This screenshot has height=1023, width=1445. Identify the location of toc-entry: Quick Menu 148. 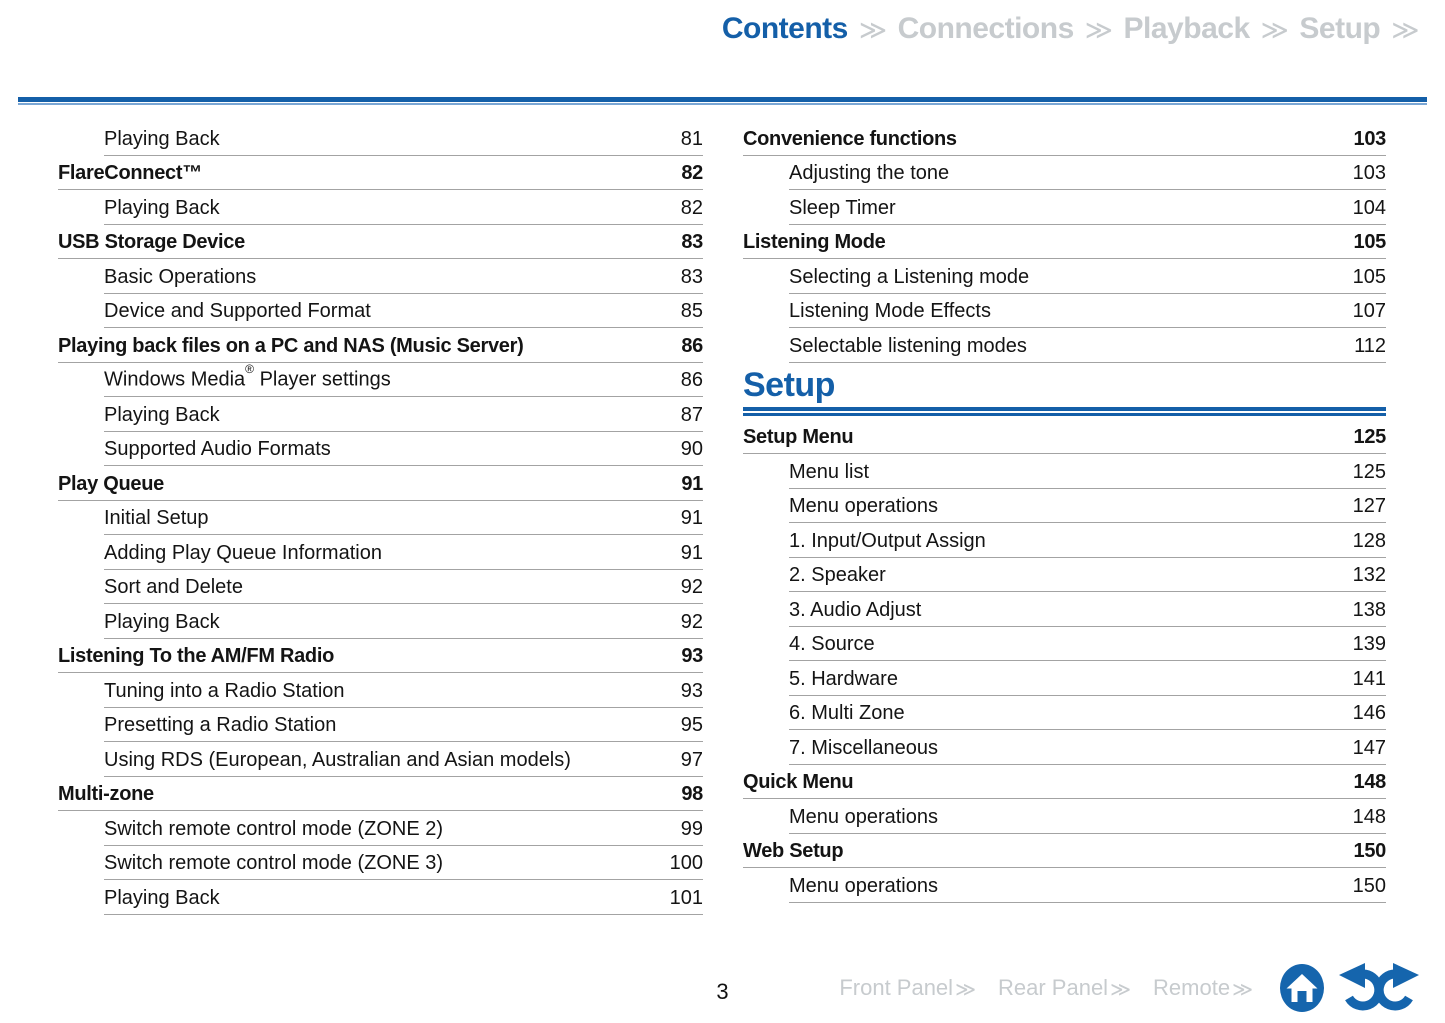
(1064, 782).